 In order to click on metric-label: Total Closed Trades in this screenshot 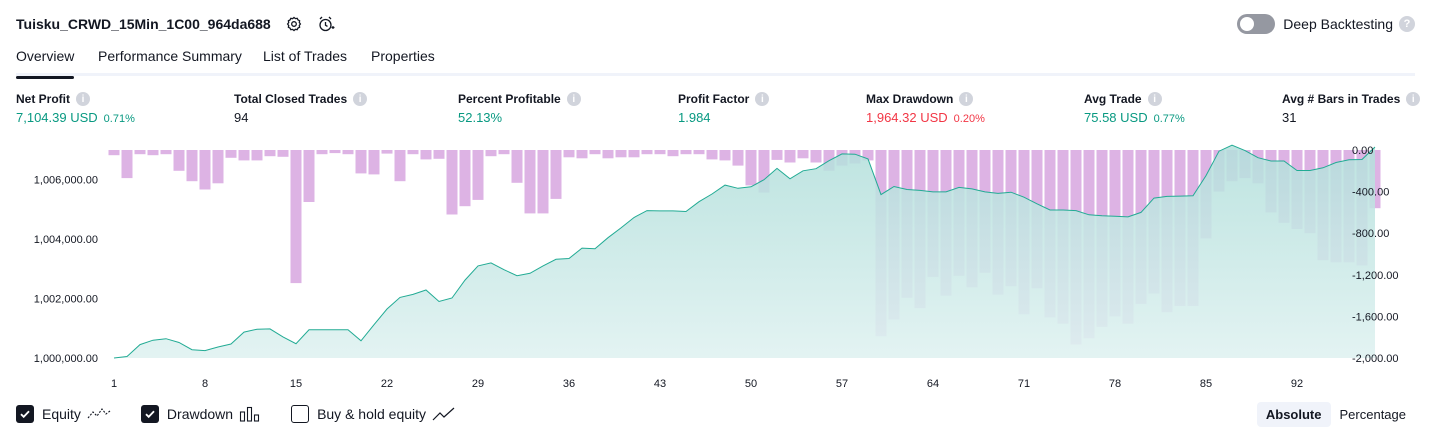, I will do `click(291, 99)`.